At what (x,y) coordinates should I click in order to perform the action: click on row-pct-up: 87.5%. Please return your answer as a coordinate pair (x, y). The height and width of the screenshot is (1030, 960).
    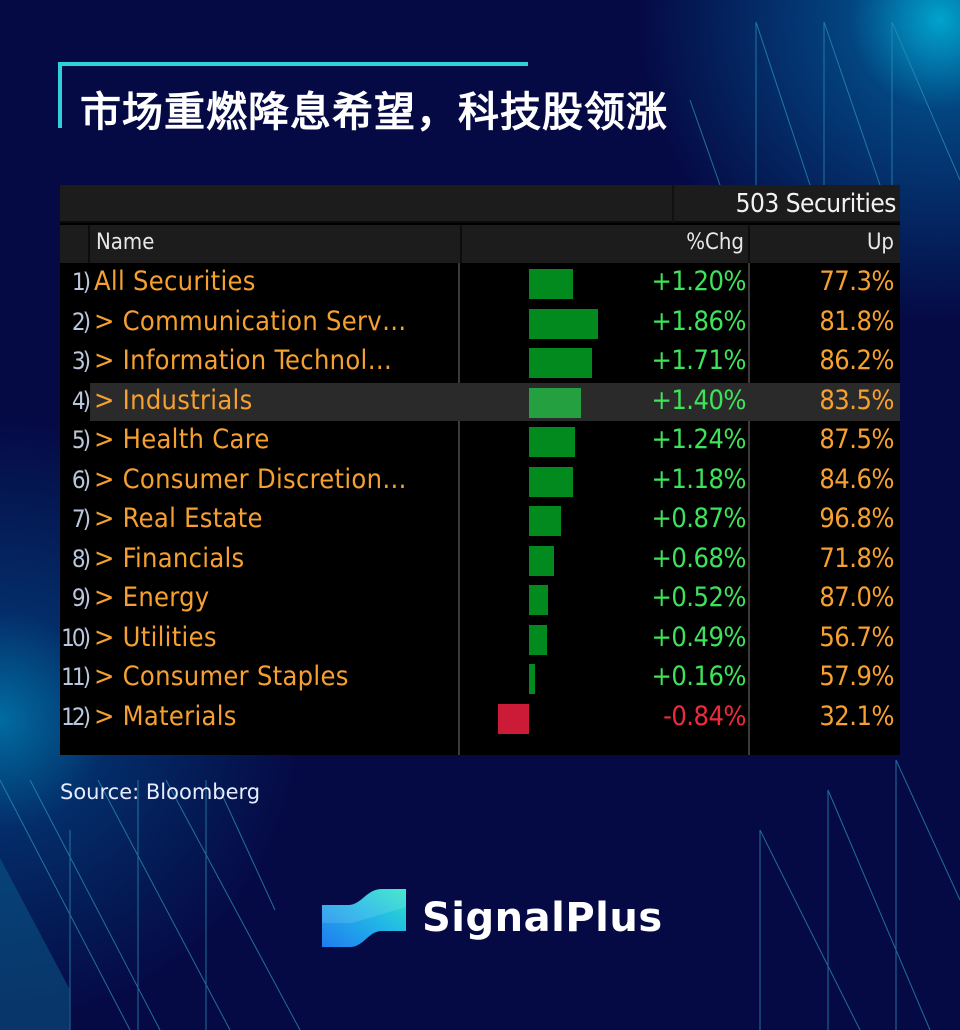
    Looking at the image, I should click on (856, 439).